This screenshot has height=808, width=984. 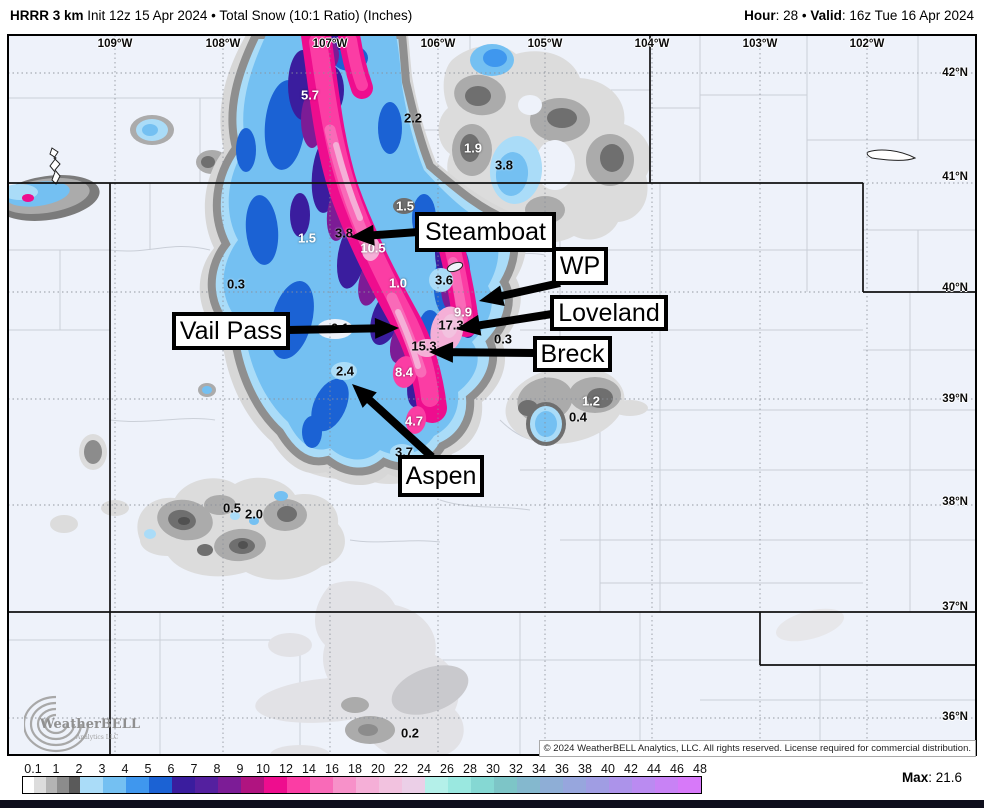 What do you see at coordinates (79, 769) in the screenshot?
I see `color-scale-tick: 2` at bounding box center [79, 769].